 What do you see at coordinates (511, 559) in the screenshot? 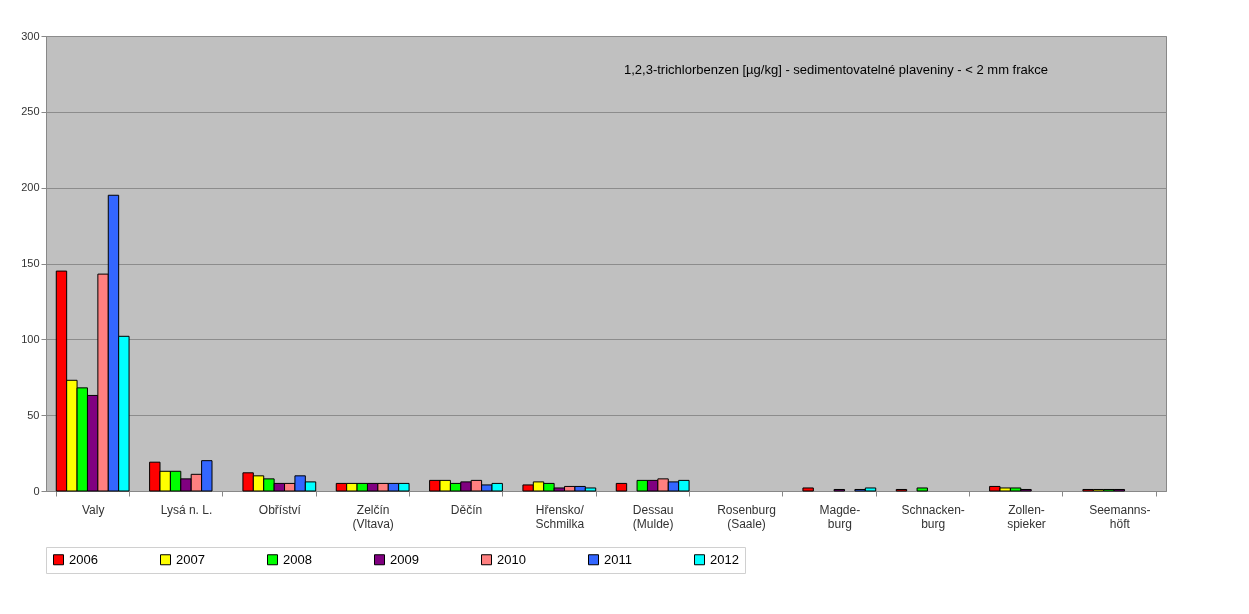
I see `legend-label: 2010` at bounding box center [511, 559].